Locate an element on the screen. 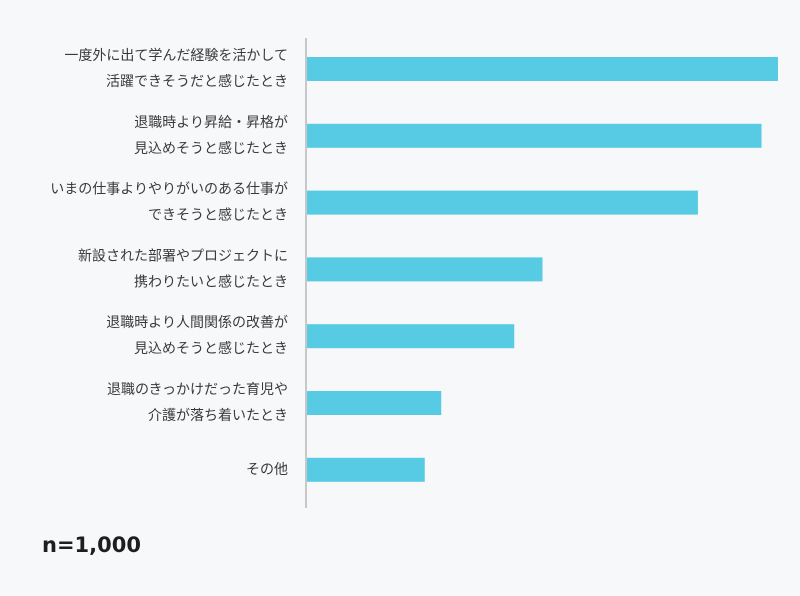 Image resolution: width=800 pixels, height=596 pixels. category-label-4-line-2: 携わりたいと感じたとき is located at coordinates (211, 281).